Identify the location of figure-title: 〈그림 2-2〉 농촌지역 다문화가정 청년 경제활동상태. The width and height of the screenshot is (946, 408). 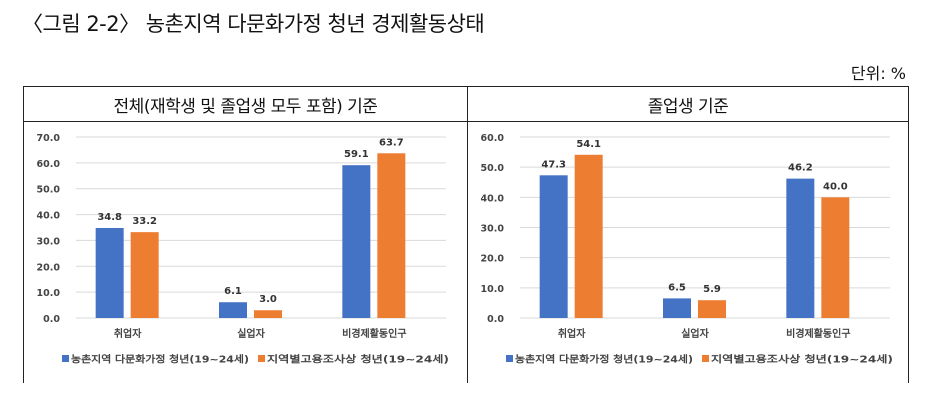
(253, 24).